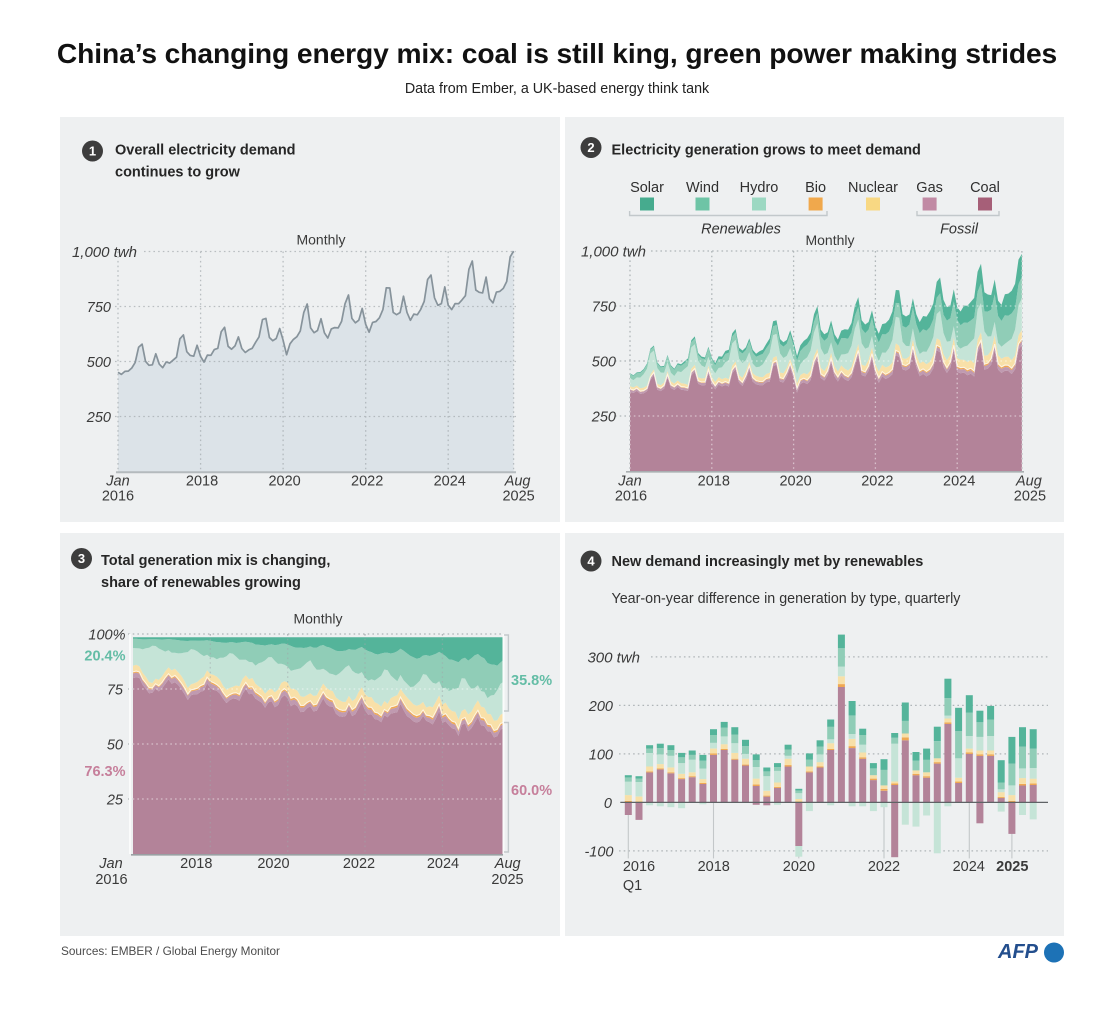  Describe the element at coordinates (959, 230) in the screenshot. I see `svg-text: Fossil` at that location.